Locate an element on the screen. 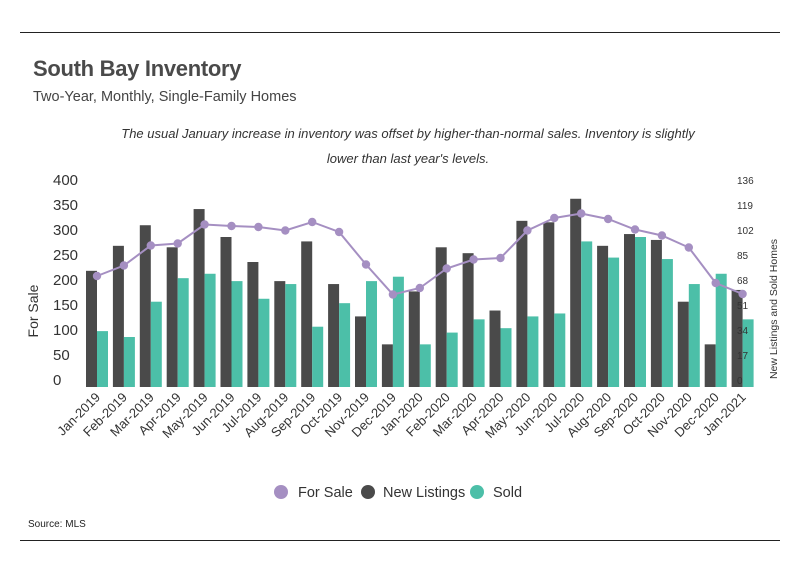  y-tick-label: 50 is located at coordinates (61, 355).